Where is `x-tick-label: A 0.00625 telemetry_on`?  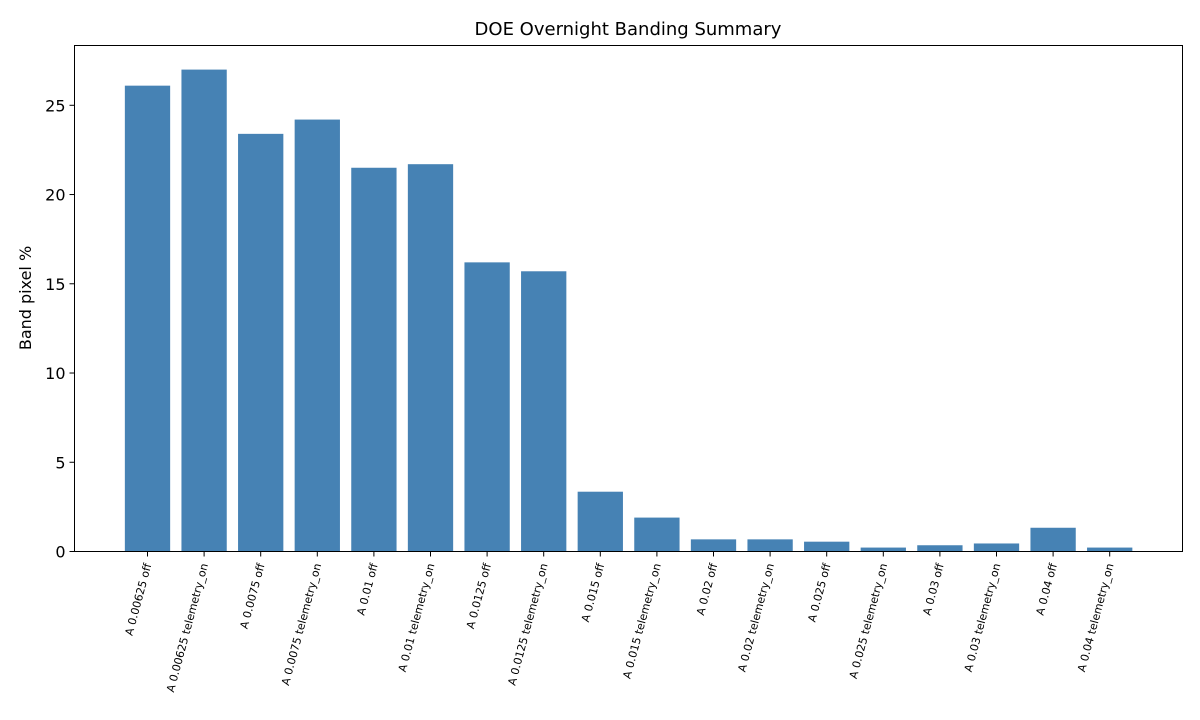 x-tick-label: A 0.00625 telemetry_on is located at coordinates (187, 628).